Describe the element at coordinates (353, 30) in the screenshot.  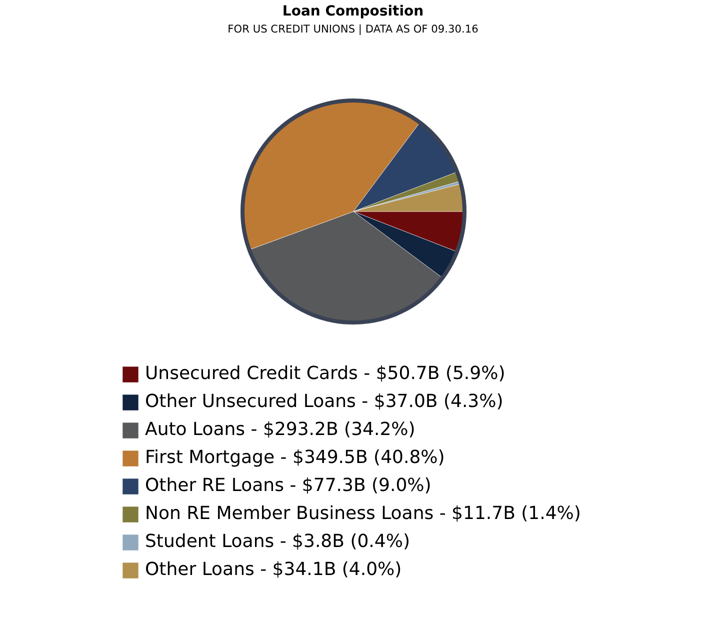
I see `chart-subtitle: FOR US CREDIT UNIONS | DATA AS OF 09.30.16` at that location.